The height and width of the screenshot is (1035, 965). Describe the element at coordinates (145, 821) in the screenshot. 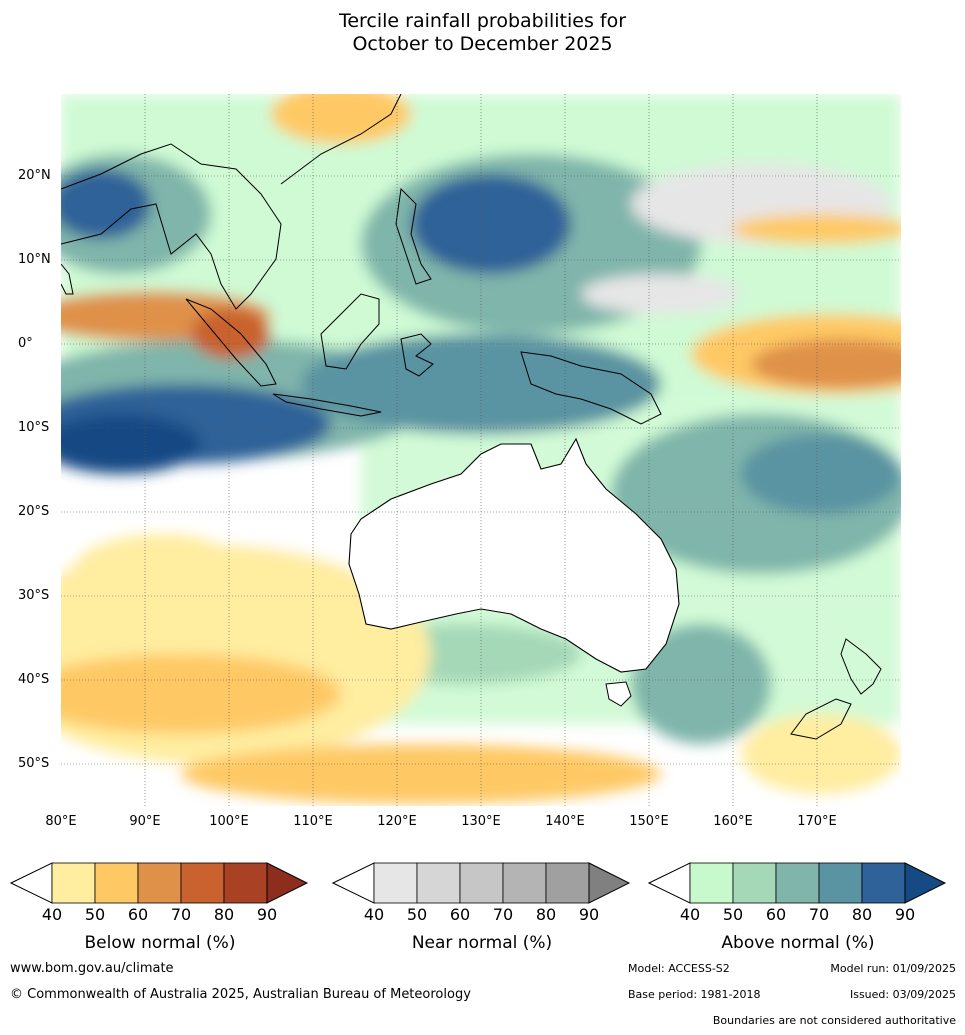

I see `lon-label-90e: 90°E` at that location.